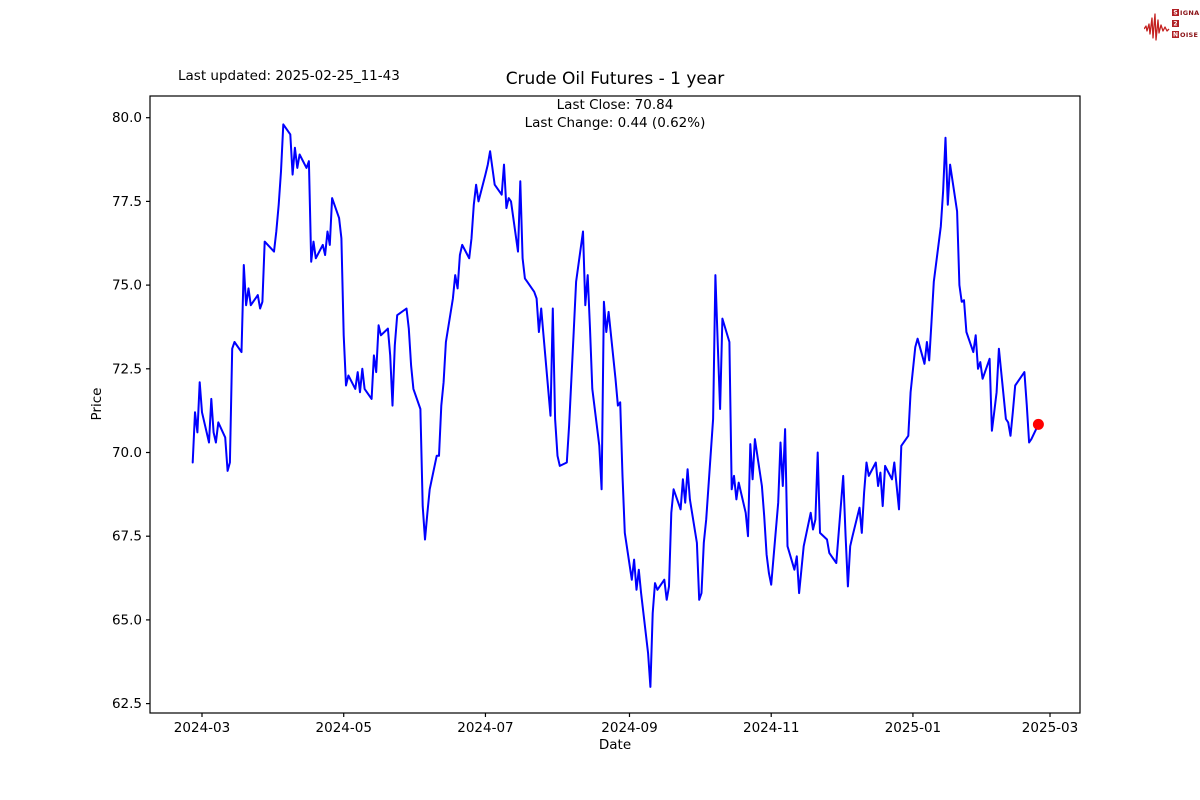  Describe the element at coordinates (127, 620) in the screenshot. I see `y-tick-label: 65.0` at that location.